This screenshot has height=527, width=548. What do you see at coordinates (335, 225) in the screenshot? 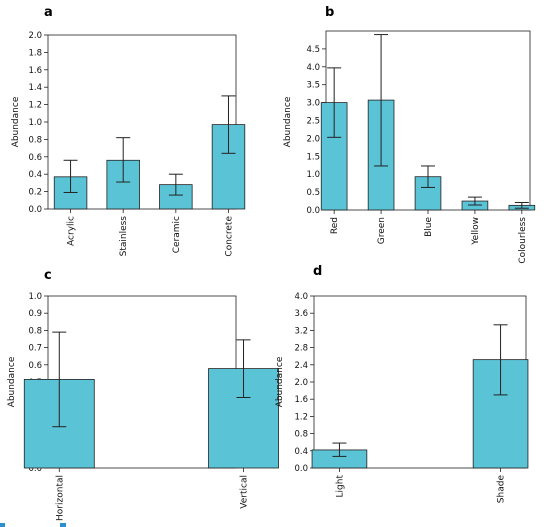
I see `x-tick-label: Red` at bounding box center [335, 225].